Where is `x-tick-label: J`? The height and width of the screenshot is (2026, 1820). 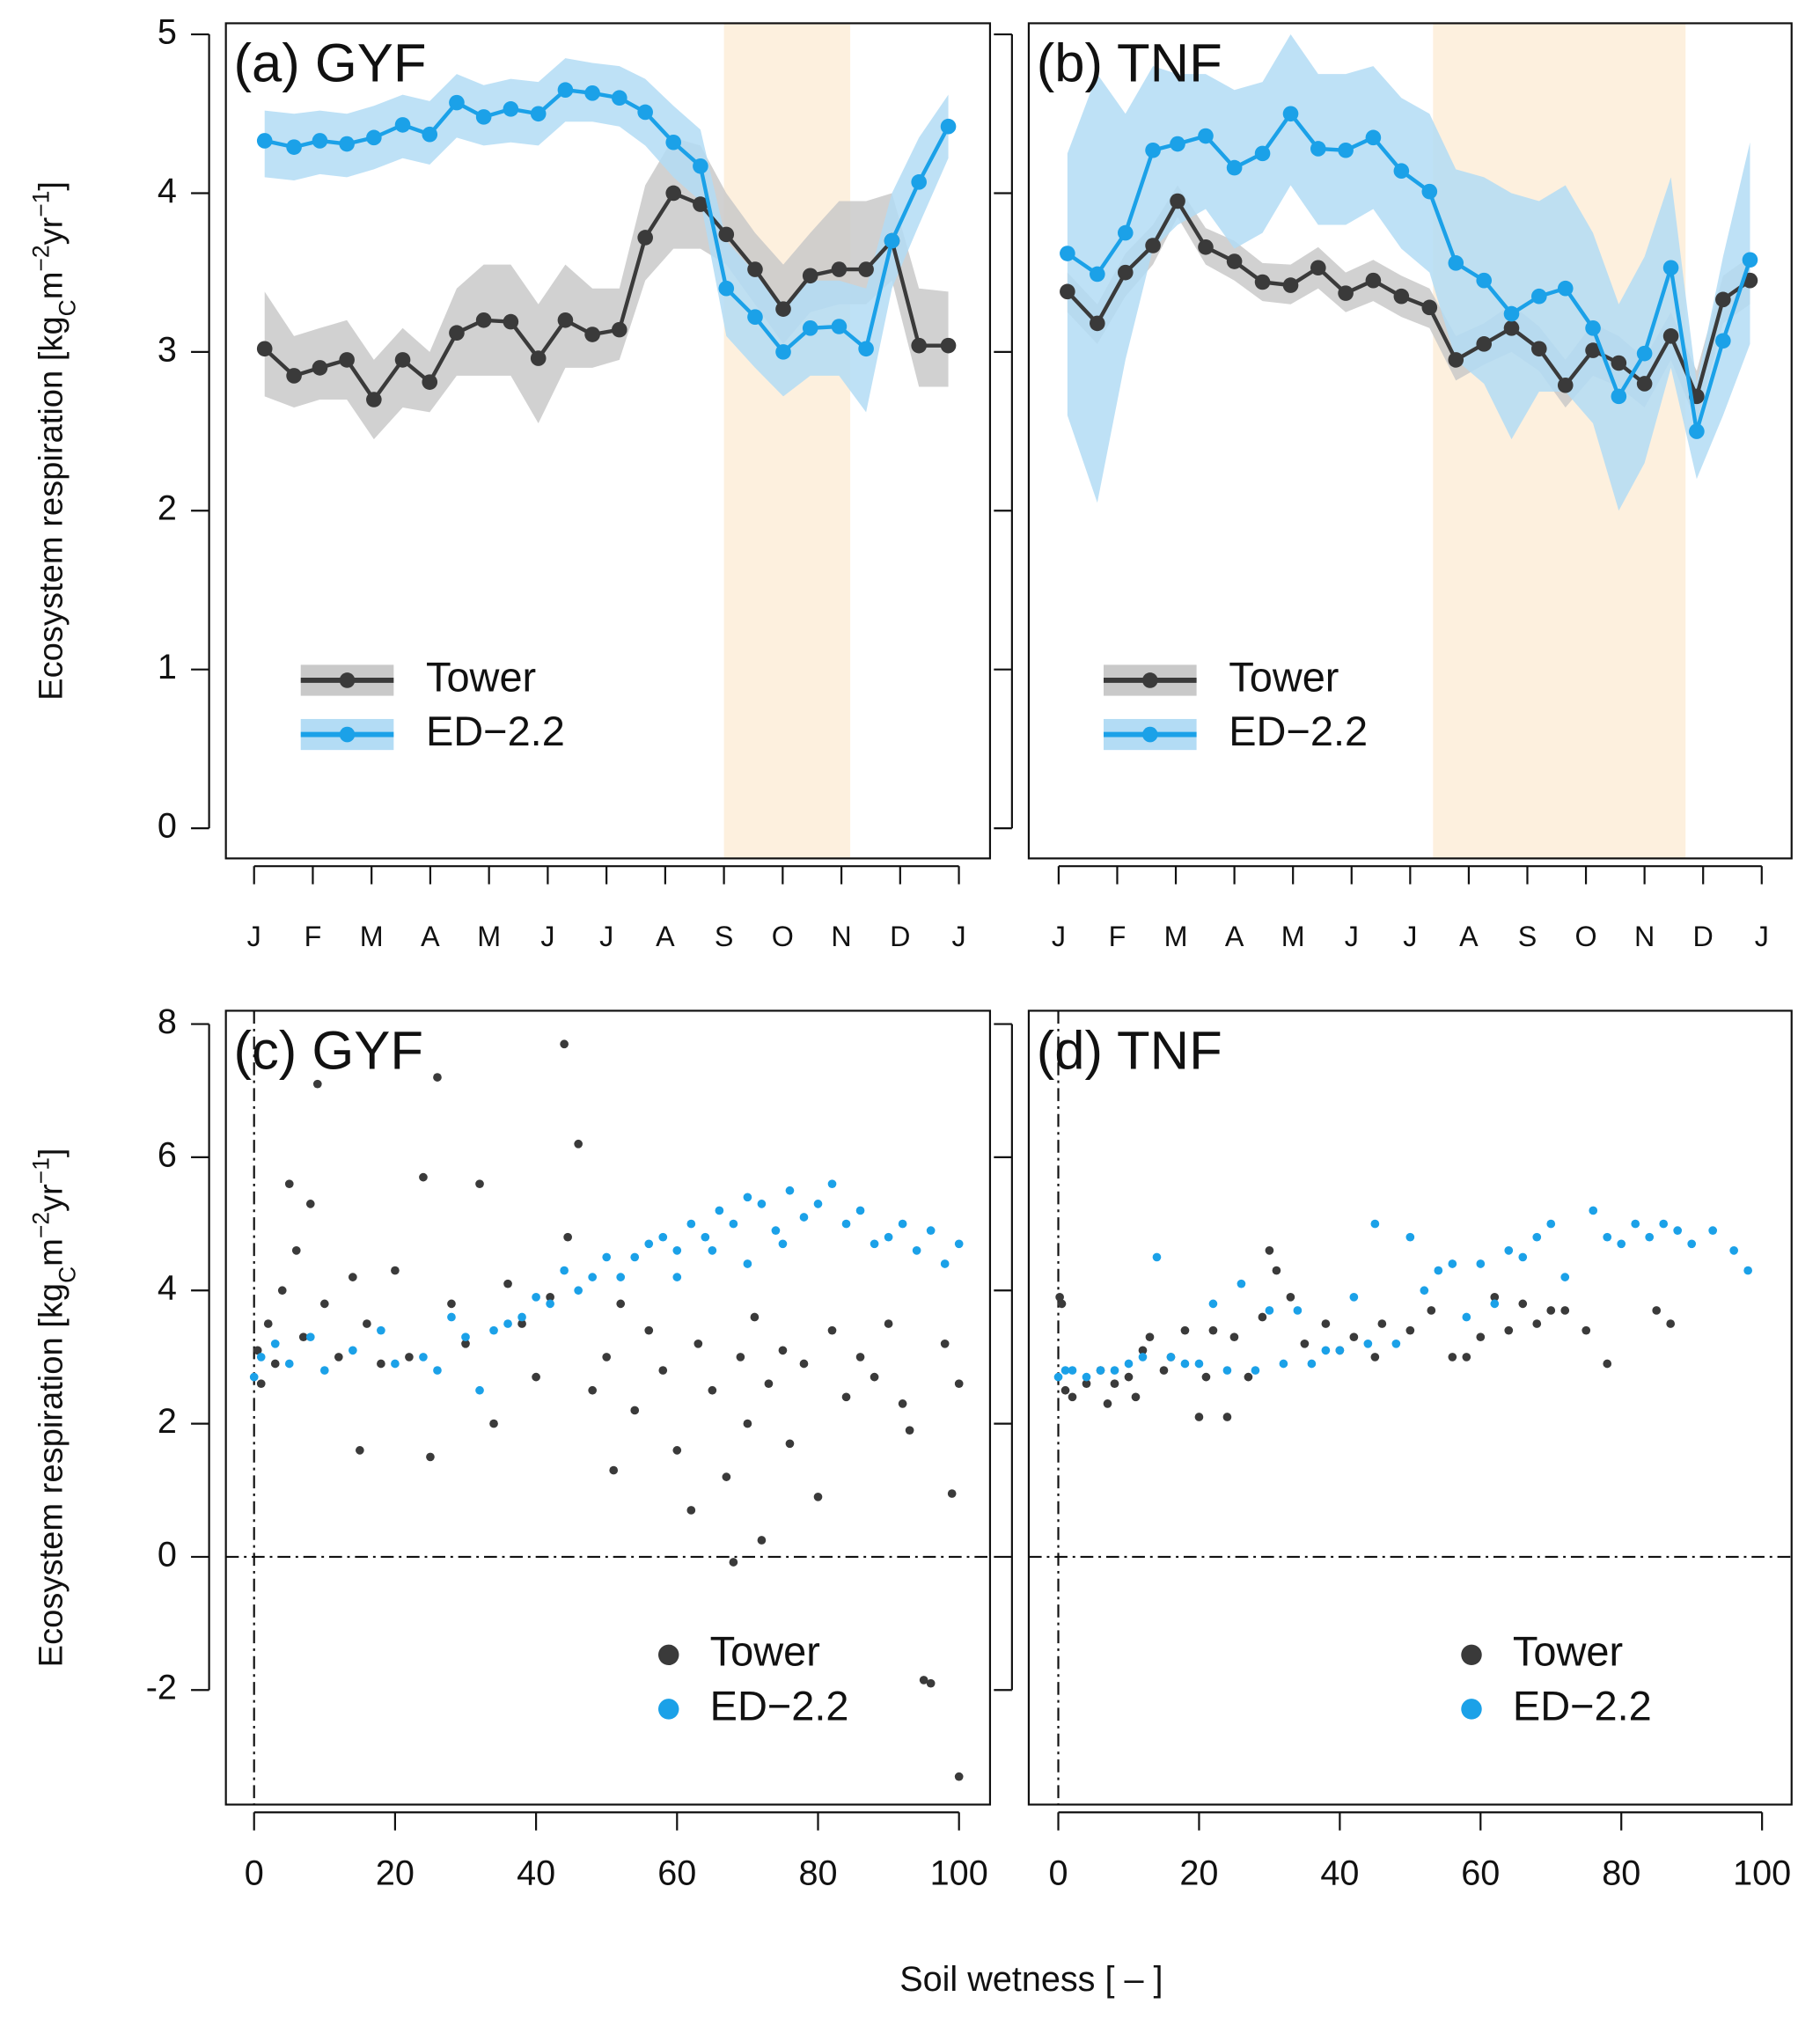
x-tick-label: J is located at coordinates (606, 936).